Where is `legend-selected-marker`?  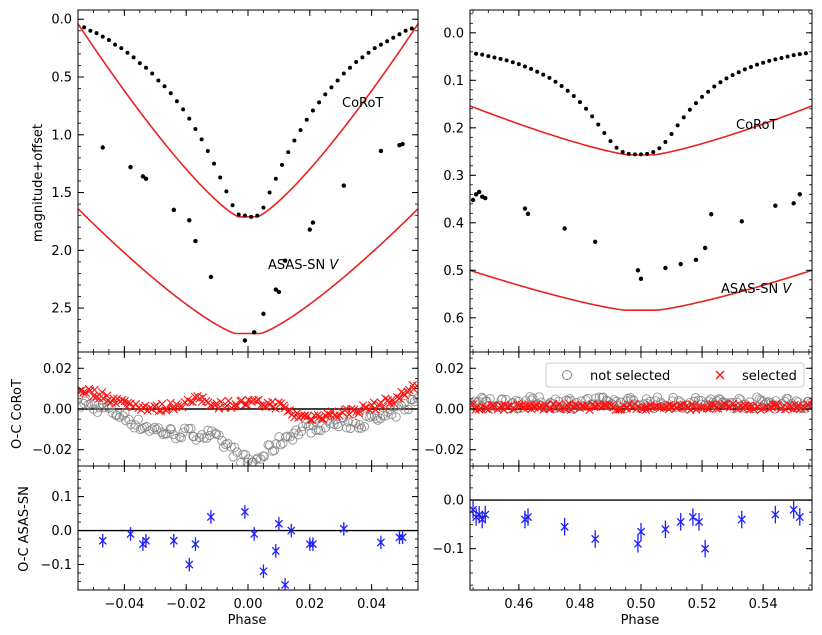 legend-selected-marker is located at coordinates (720, 375).